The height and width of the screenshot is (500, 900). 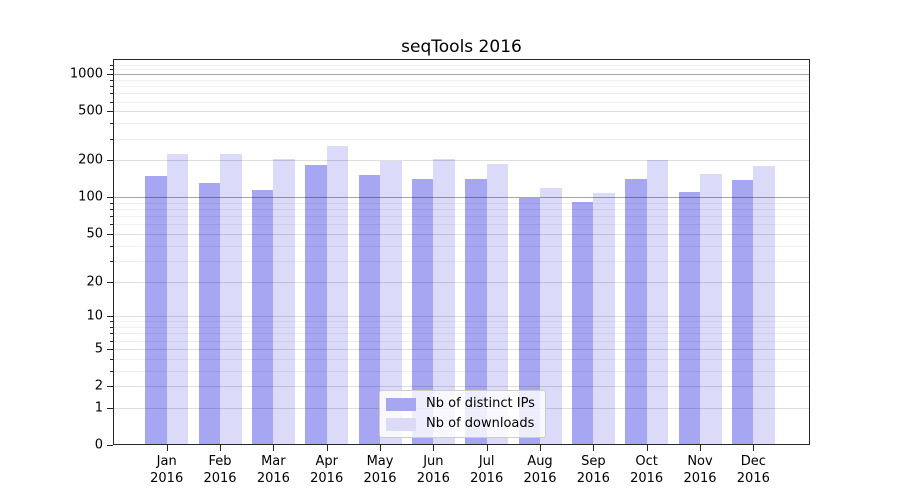 What do you see at coordinates (462, 414) in the screenshot?
I see `legend: Nb of distinct IPs Nb of downloads` at bounding box center [462, 414].